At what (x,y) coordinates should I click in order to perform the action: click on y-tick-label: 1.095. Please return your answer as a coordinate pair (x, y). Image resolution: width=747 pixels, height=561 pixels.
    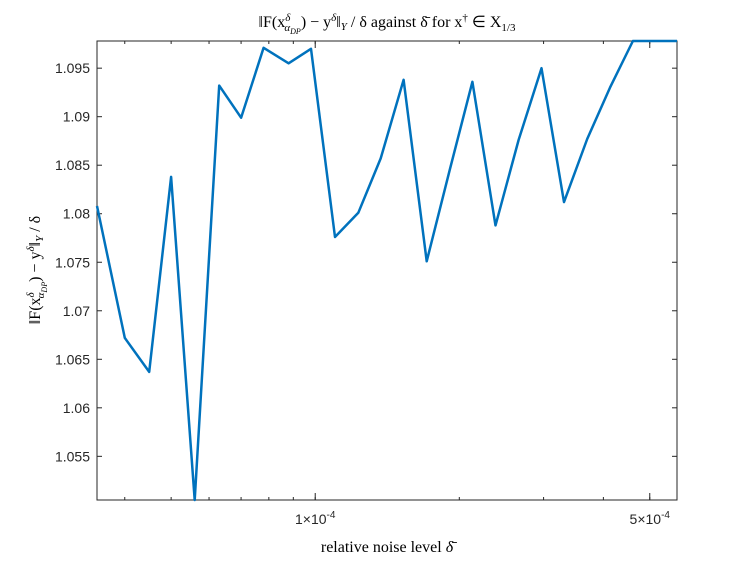
    Looking at the image, I should click on (72, 68).